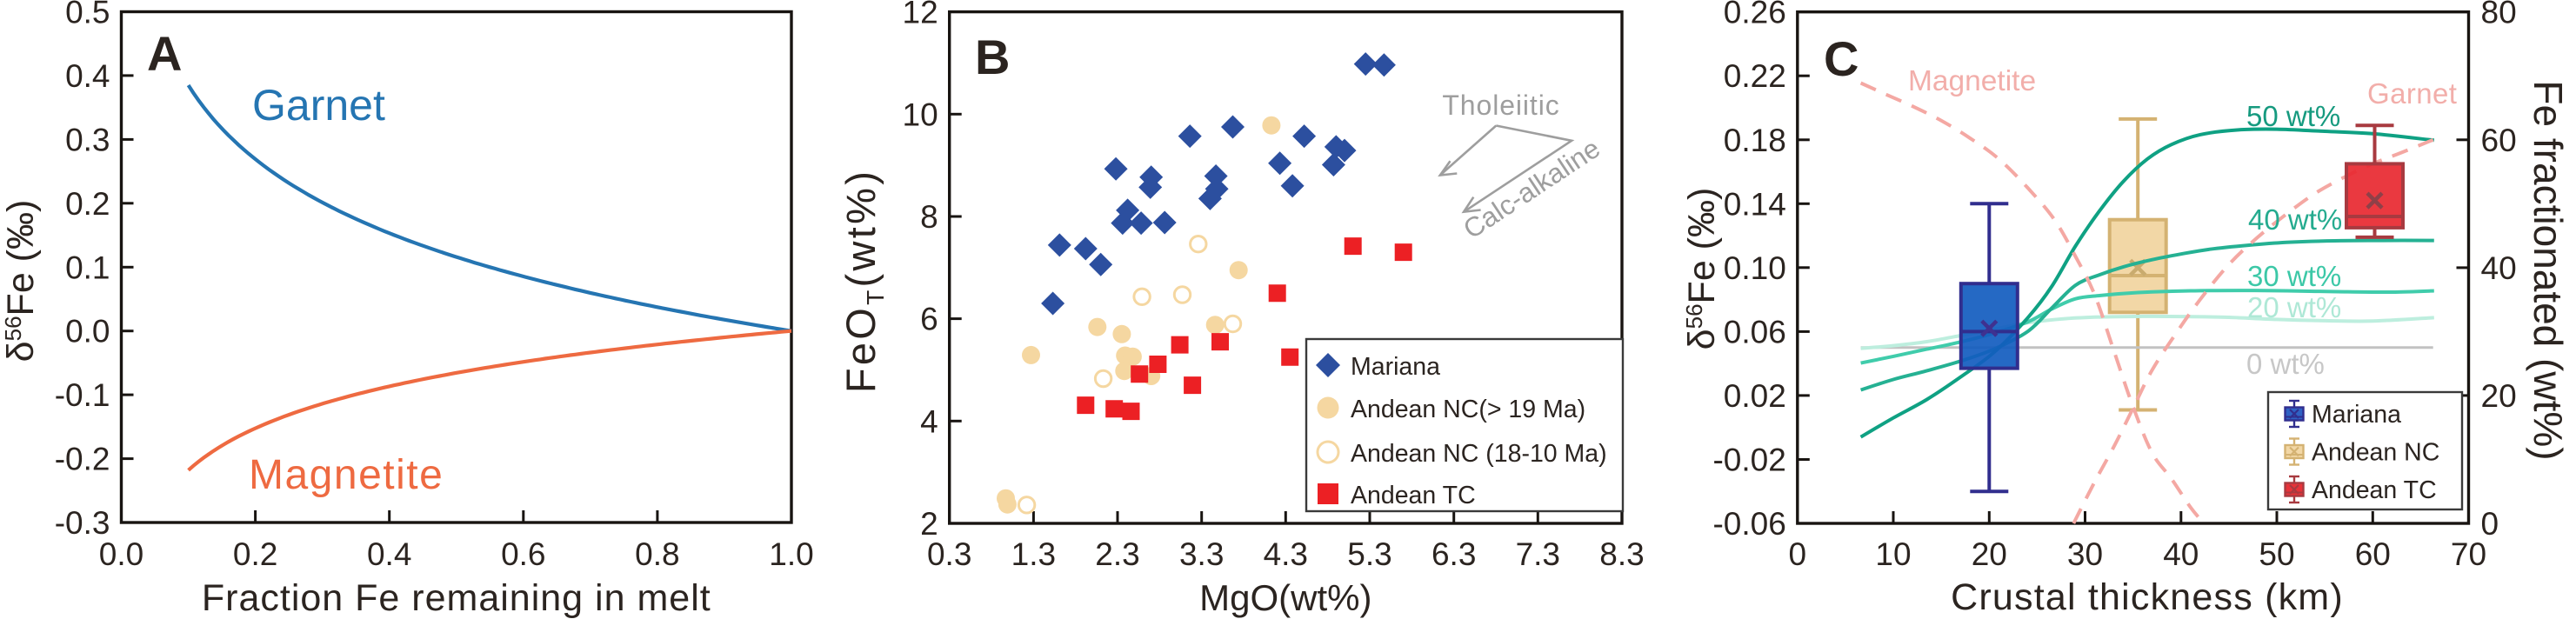 The height and width of the screenshot is (619, 2576). I want to click on svg-text: -0.3, so click(82, 523).